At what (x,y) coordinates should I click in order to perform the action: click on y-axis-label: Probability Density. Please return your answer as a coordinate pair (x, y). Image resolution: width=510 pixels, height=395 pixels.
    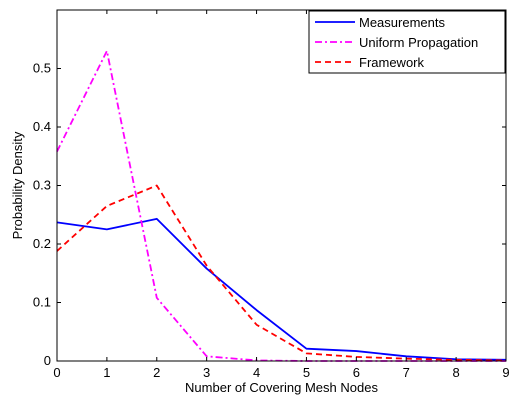
    Looking at the image, I should click on (17, 185).